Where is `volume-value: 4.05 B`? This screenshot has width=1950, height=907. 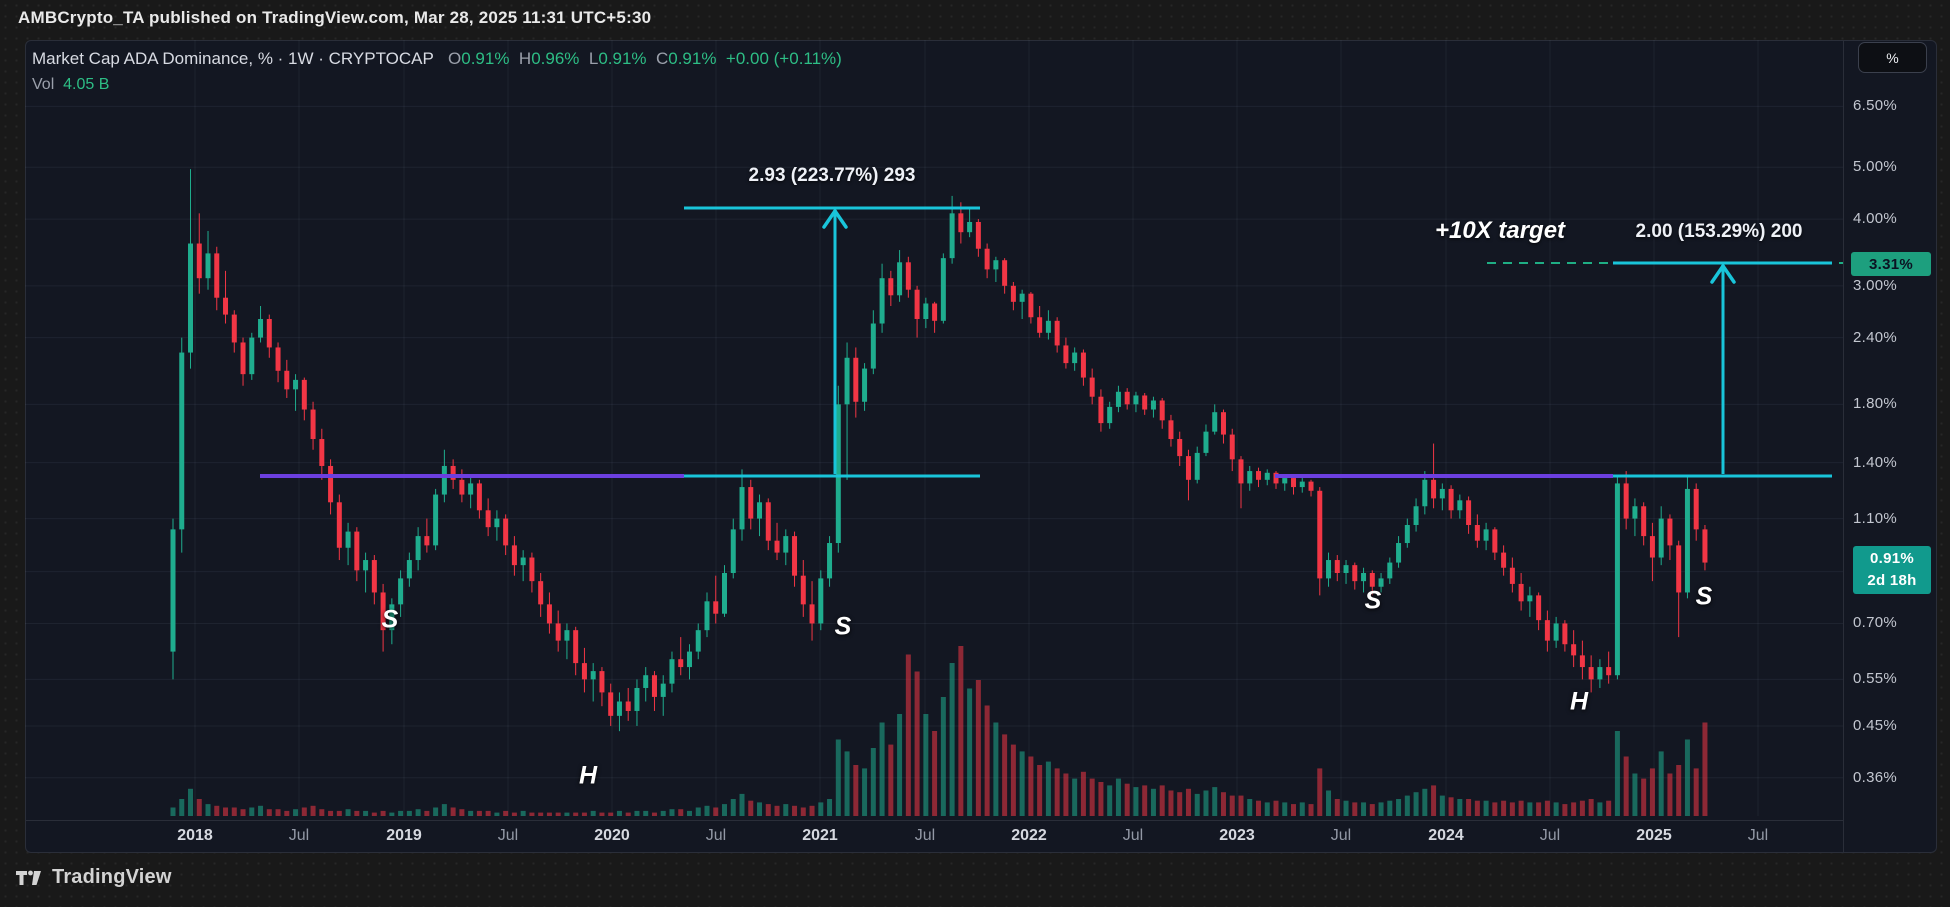
volume-value: 4.05 B is located at coordinates (86, 84).